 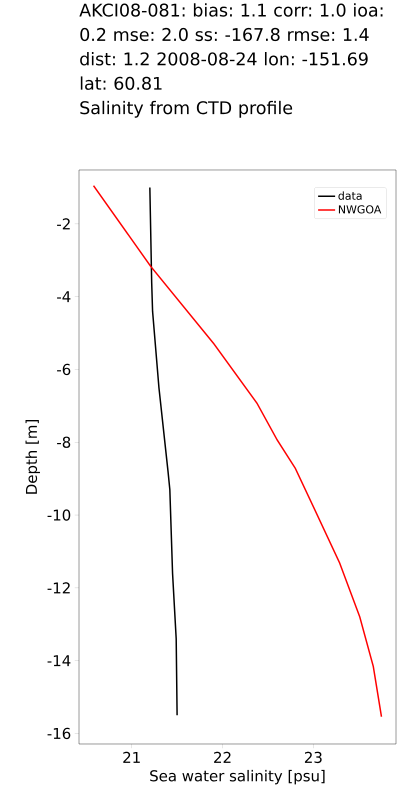 I want to click on y-tick-label: -2, so click(x=63, y=224).